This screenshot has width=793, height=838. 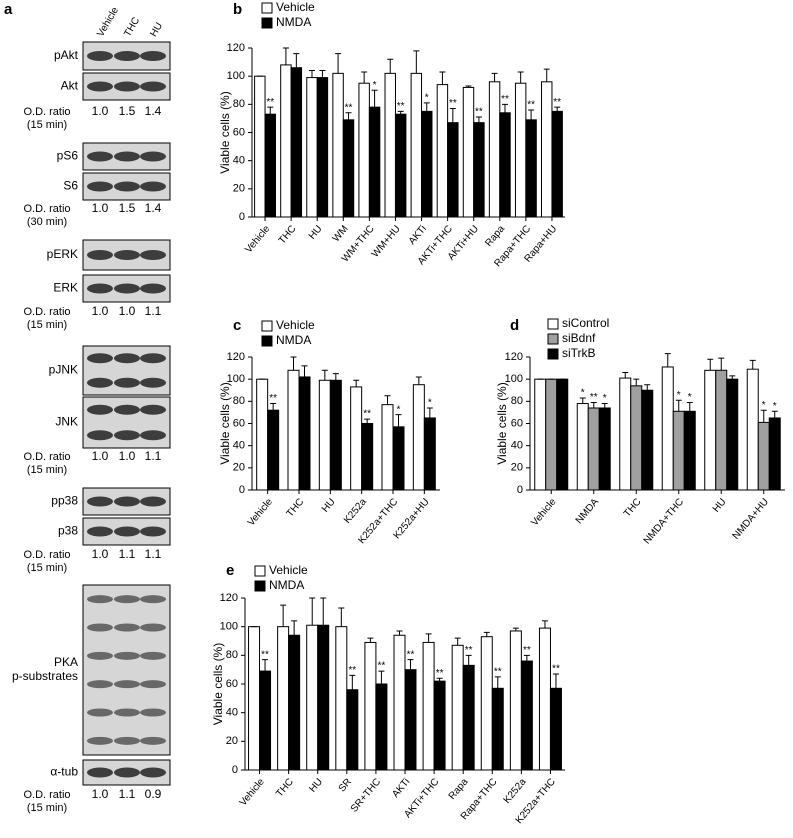 I want to click on ratio-time: (15 min), so click(x=47, y=325).